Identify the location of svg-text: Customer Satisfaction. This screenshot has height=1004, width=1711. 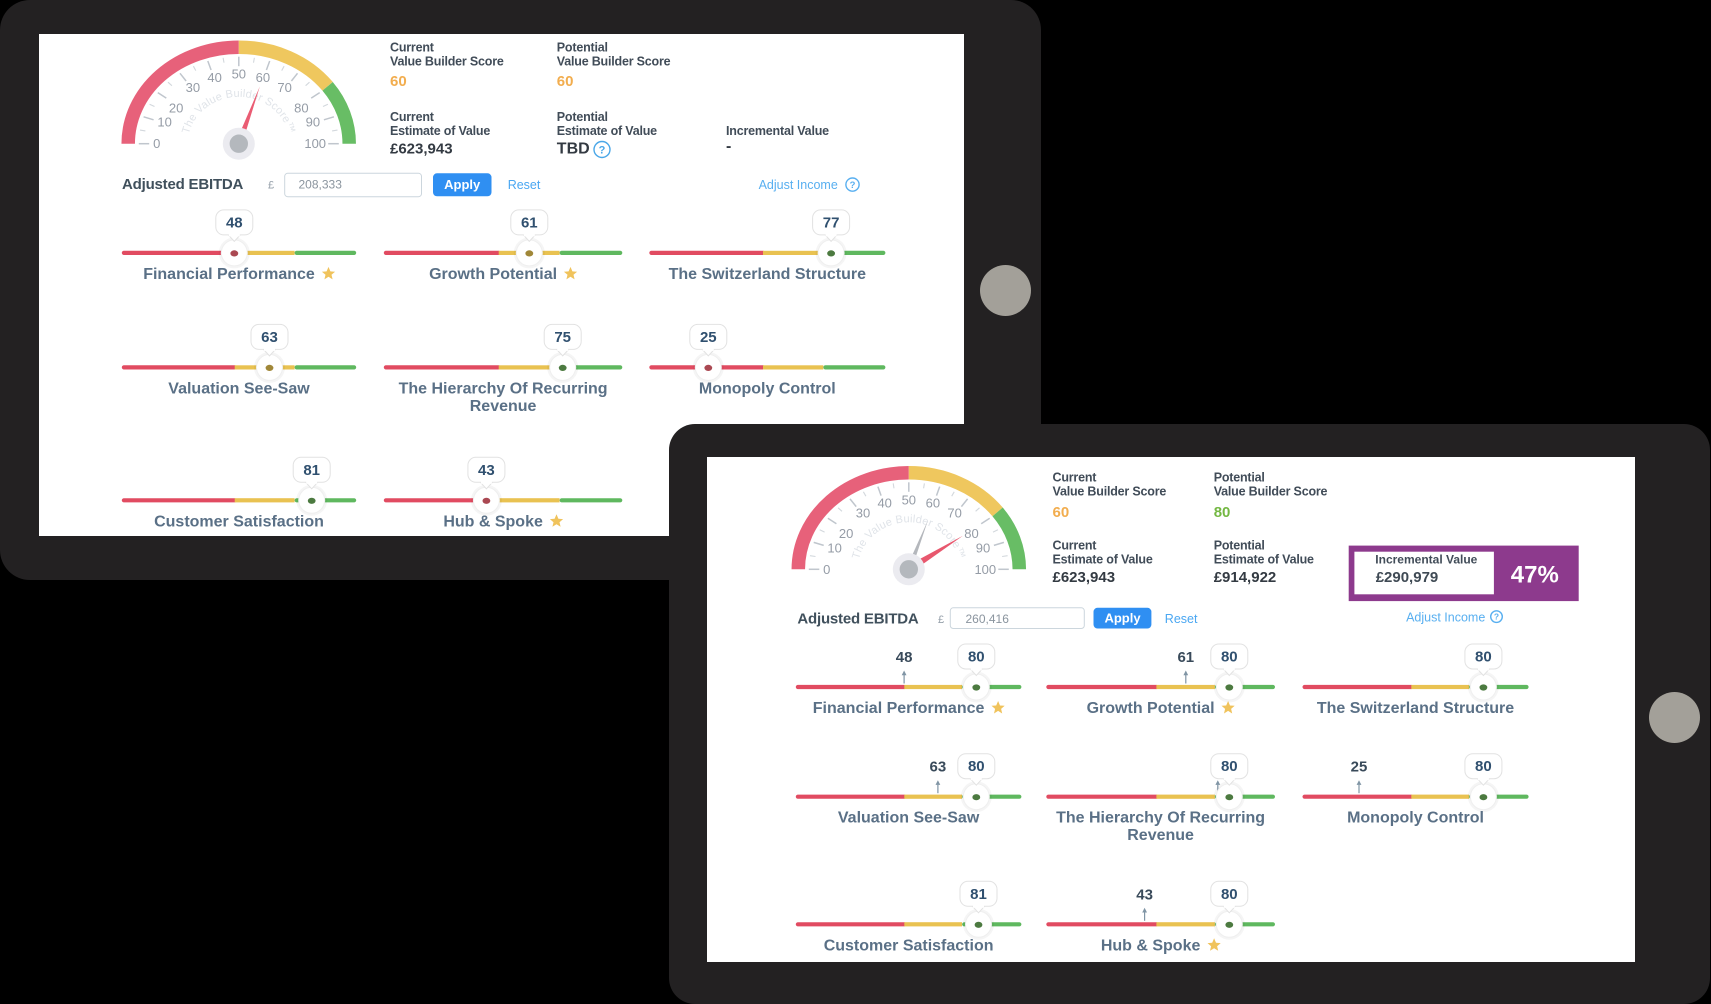
(909, 945).